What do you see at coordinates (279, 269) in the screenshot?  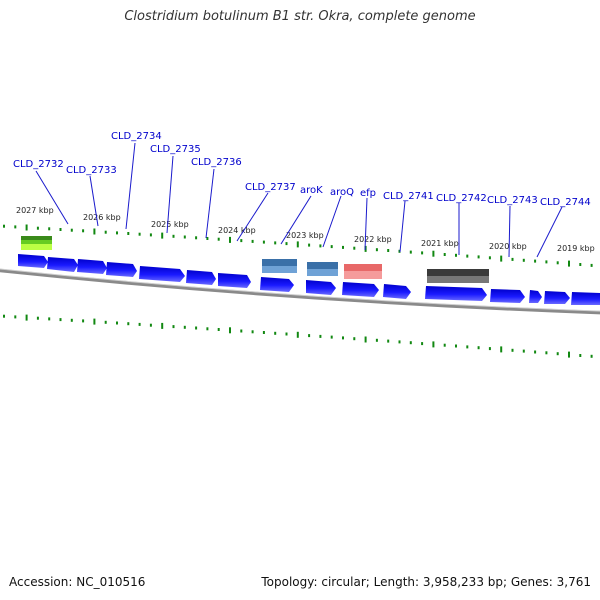 I see `steelblue-feature-bar-1-light` at bounding box center [279, 269].